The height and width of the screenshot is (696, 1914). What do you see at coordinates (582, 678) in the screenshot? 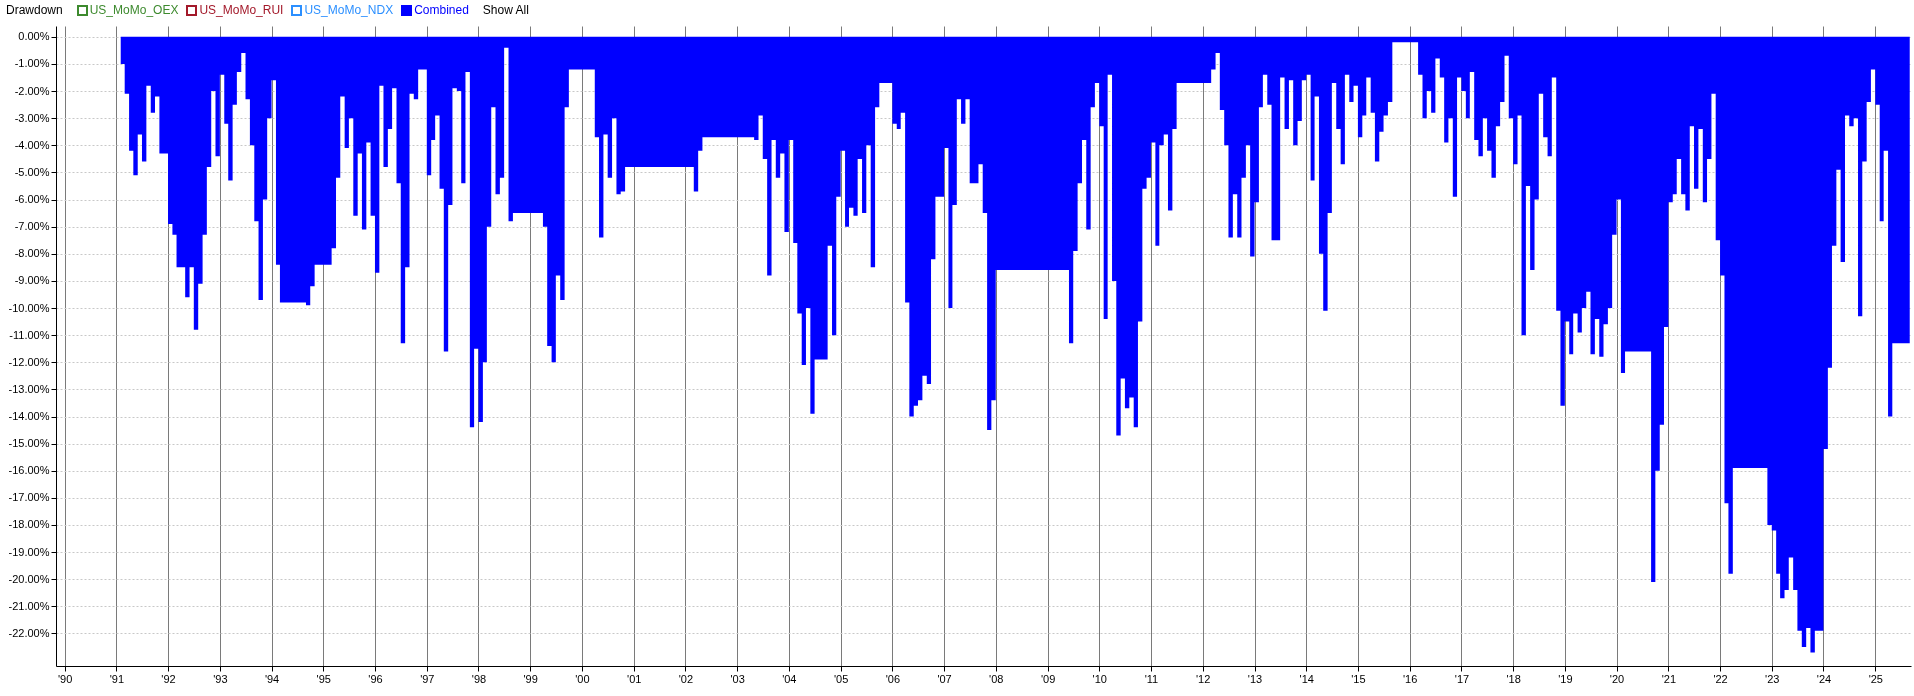
I see `x-tick-label: '00` at bounding box center [582, 678].